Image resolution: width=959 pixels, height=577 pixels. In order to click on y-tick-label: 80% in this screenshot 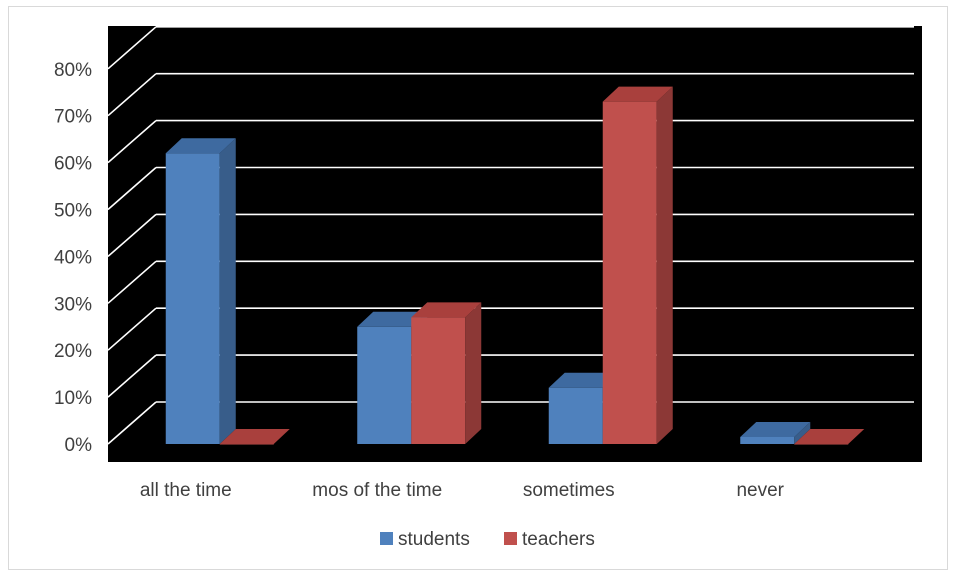, I will do `click(73, 70)`.